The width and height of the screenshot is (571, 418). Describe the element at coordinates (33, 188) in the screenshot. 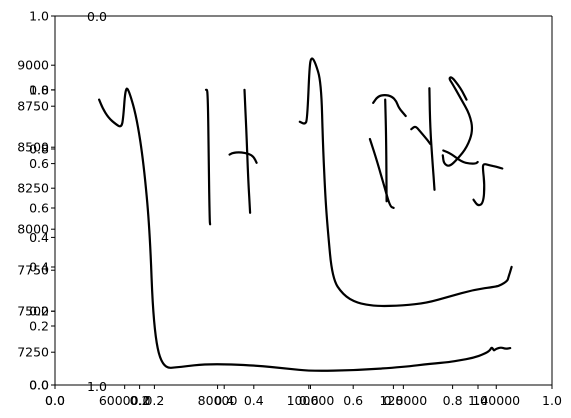

I see `y-tick-label: 8250` at that location.